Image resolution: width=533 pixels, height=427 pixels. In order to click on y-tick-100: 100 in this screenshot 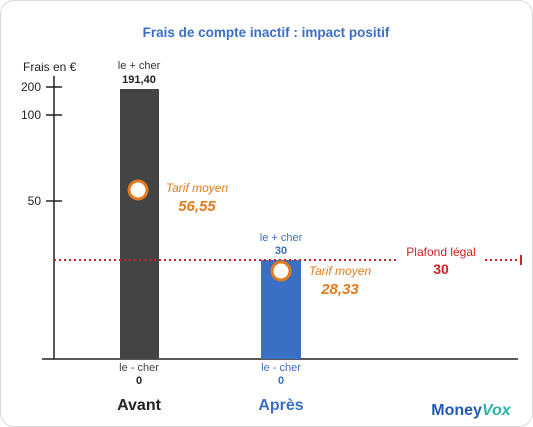, I will do `click(41, 115)`.